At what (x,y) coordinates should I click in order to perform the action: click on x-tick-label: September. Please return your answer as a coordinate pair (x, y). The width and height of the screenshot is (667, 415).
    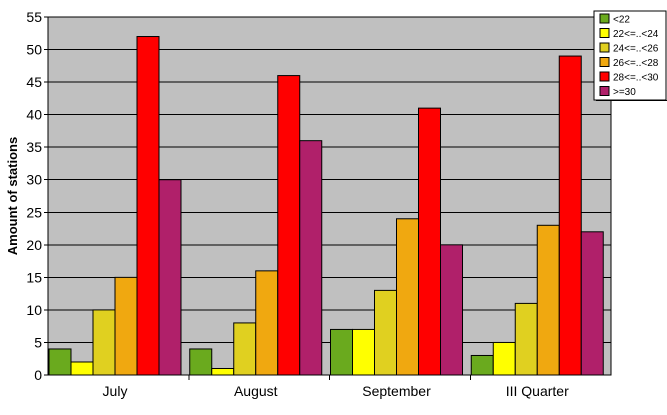
    Looking at the image, I should click on (396, 391).